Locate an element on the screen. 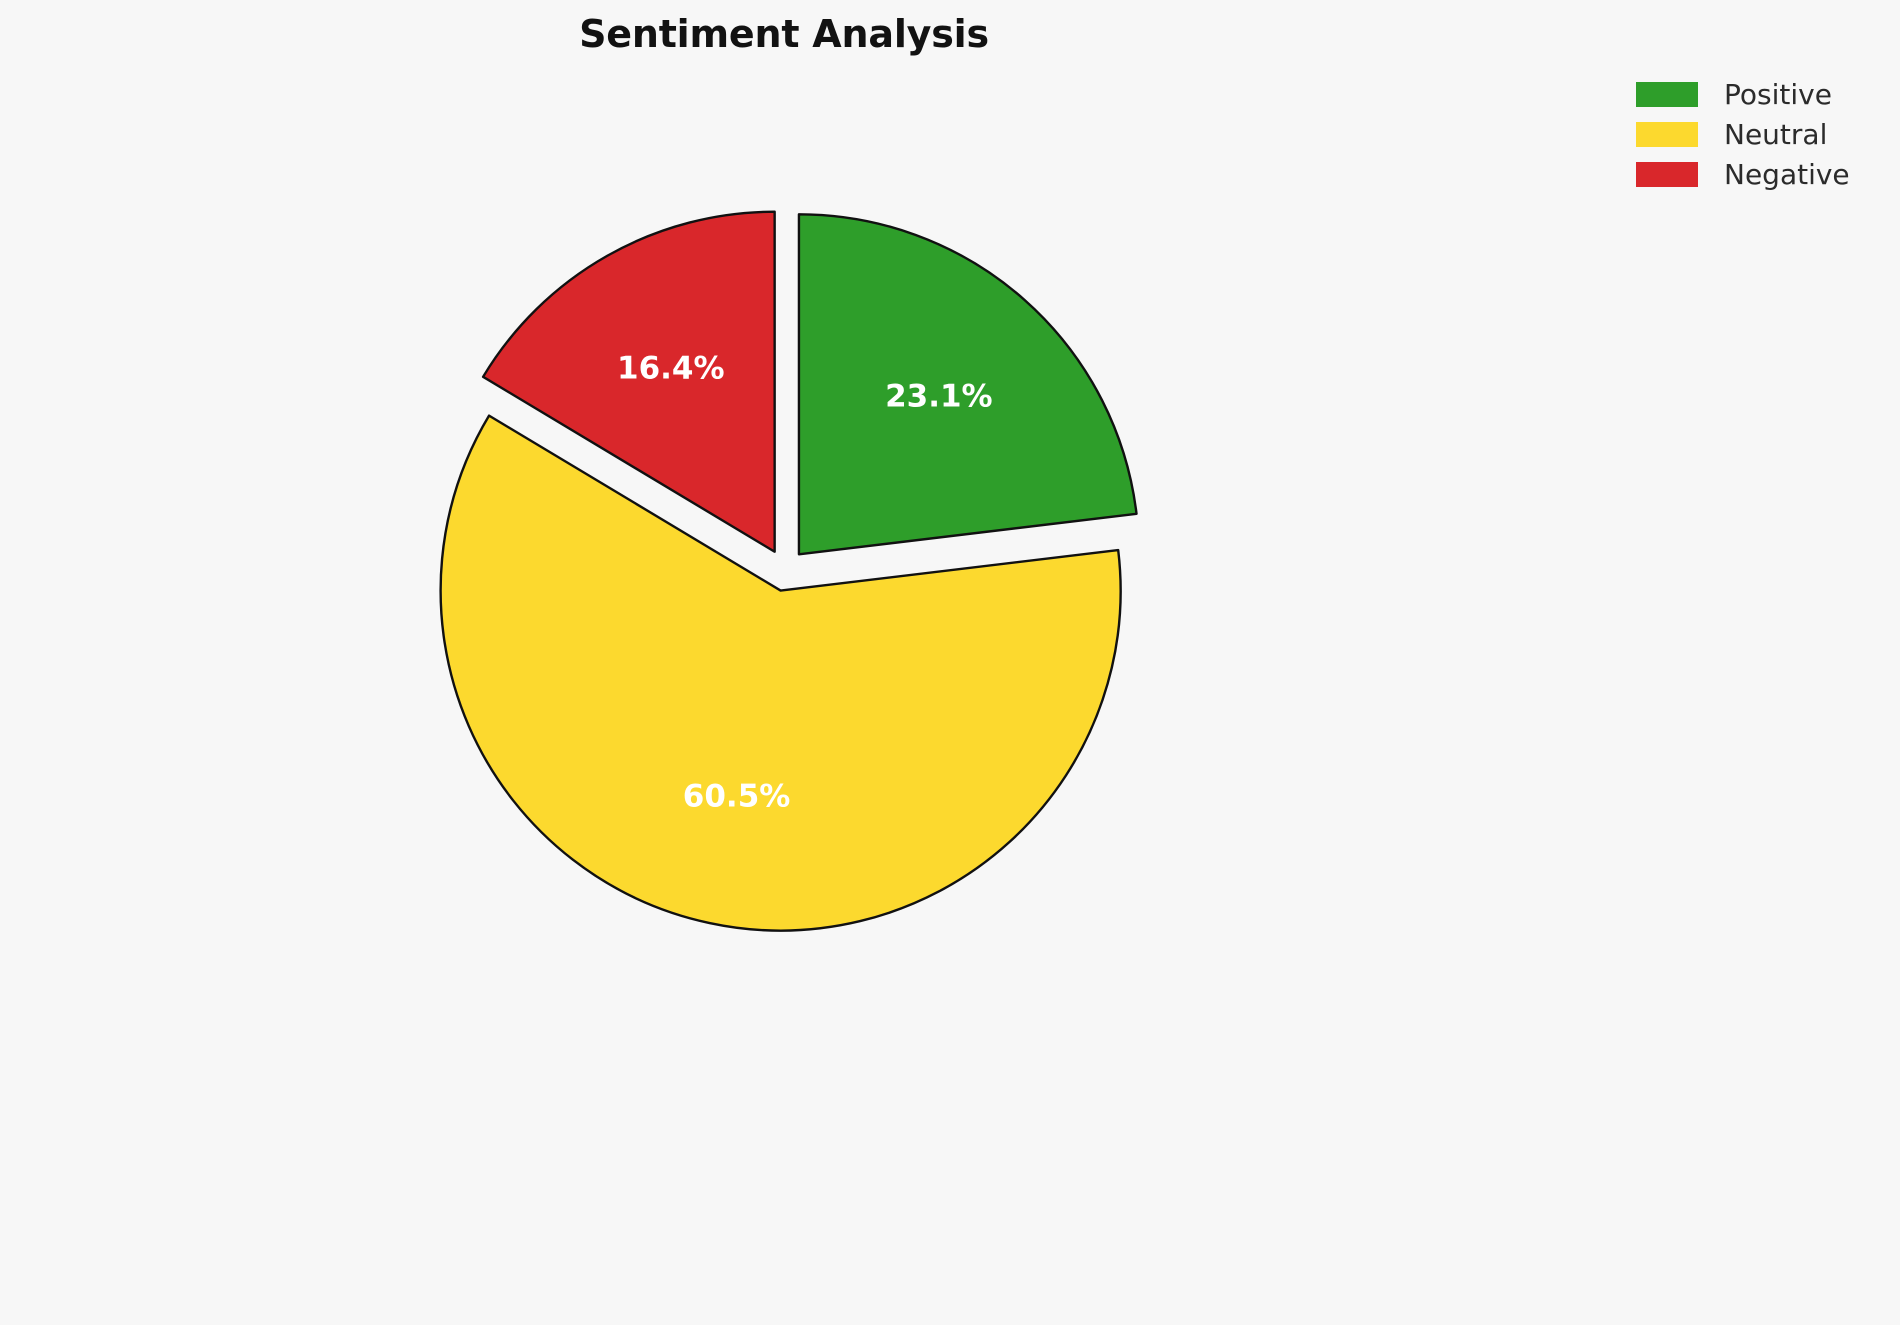 This screenshot has width=1900, height=1325. legend-swatch-neutral is located at coordinates (1667, 134).